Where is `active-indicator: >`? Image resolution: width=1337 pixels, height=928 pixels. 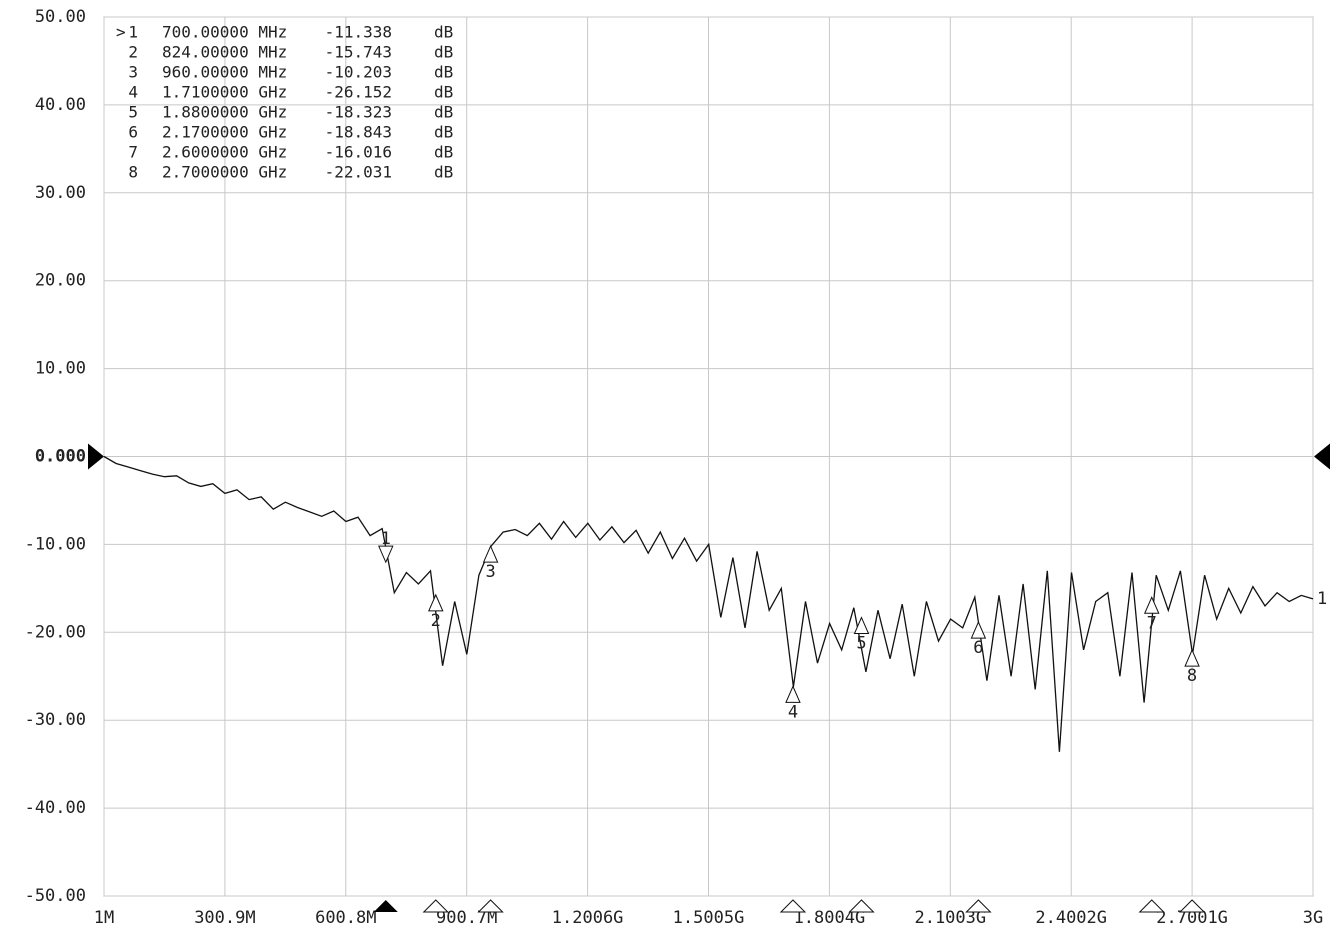
active-indicator: > is located at coordinates (121, 32).